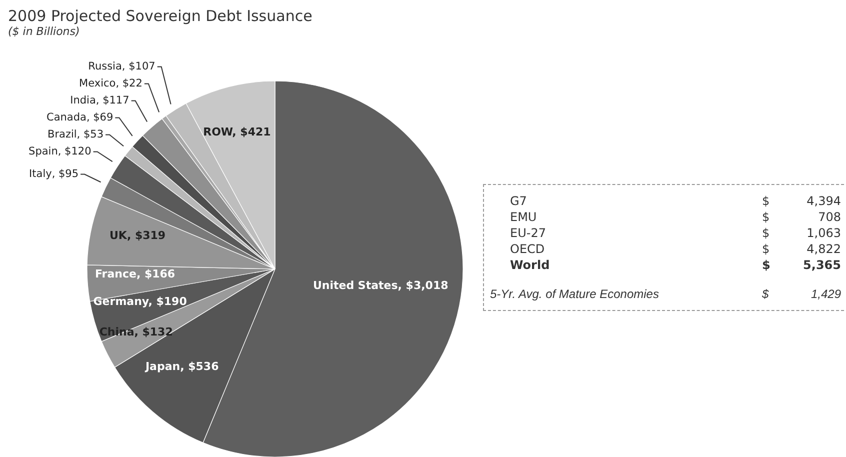 The height and width of the screenshot is (457, 846). Describe the element at coordinates (822, 265) in the screenshot. I see `text: 5,365` at that location.